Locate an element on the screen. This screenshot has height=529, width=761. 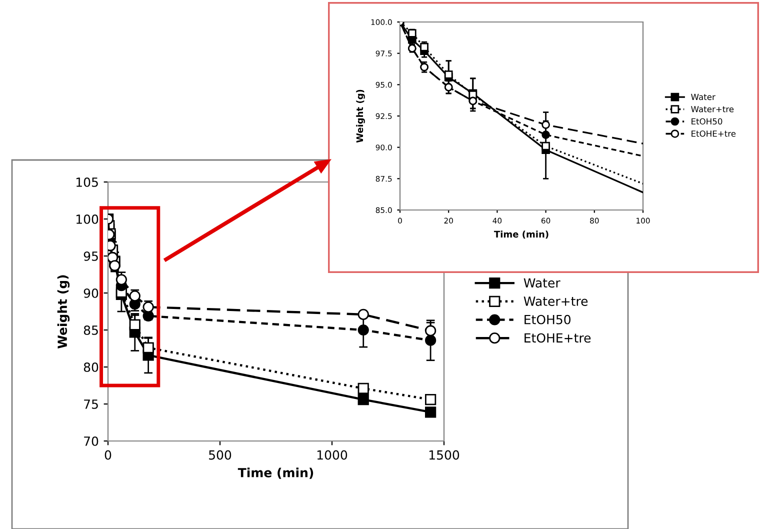
x-tick-label: 1000 is located at coordinates (332, 455).